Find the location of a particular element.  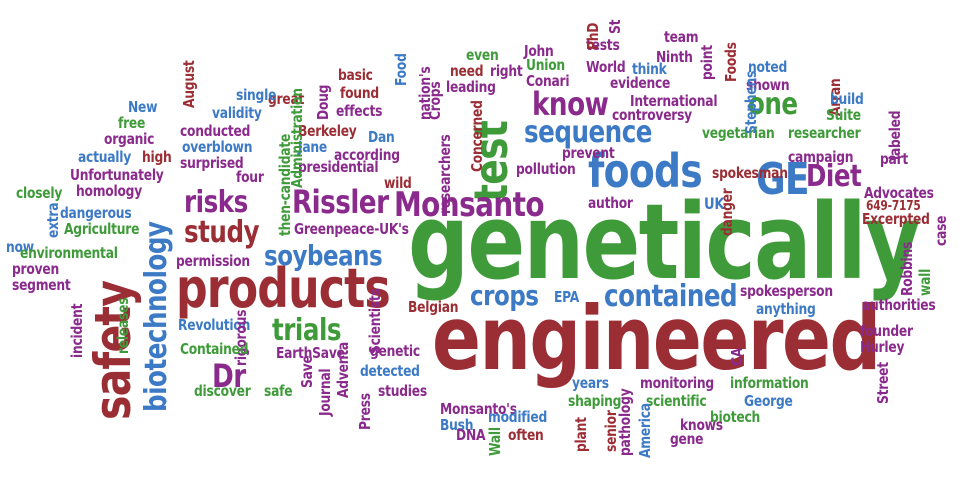

cloud-word: Monsanto is located at coordinates (469, 205).